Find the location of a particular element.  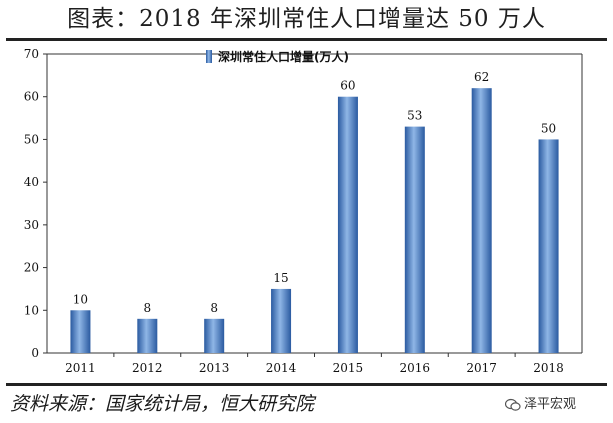

watermark-brand: 泽平宏观 is located at coordinates (540, 405).